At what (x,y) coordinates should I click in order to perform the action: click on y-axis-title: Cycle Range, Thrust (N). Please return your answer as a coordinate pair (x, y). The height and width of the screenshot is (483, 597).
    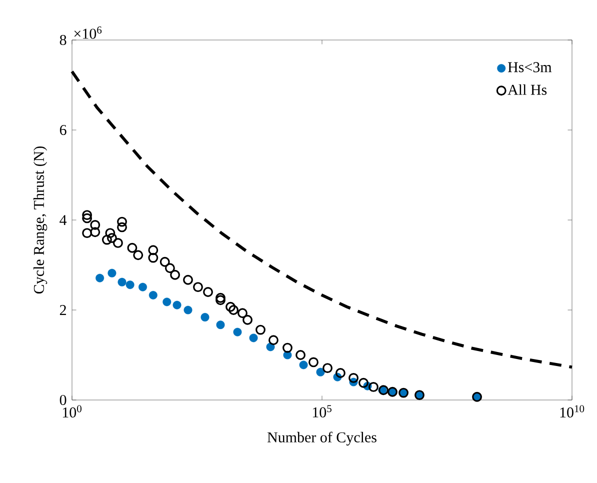
    Looking at the image, I should click on (40, 220).